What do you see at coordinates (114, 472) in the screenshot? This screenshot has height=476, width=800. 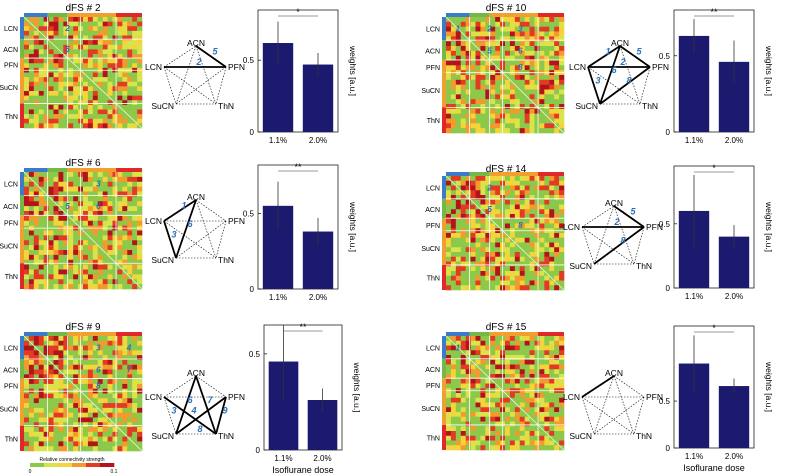 I see `colorbar-max: 0.1` at bounding box center [114, 472].